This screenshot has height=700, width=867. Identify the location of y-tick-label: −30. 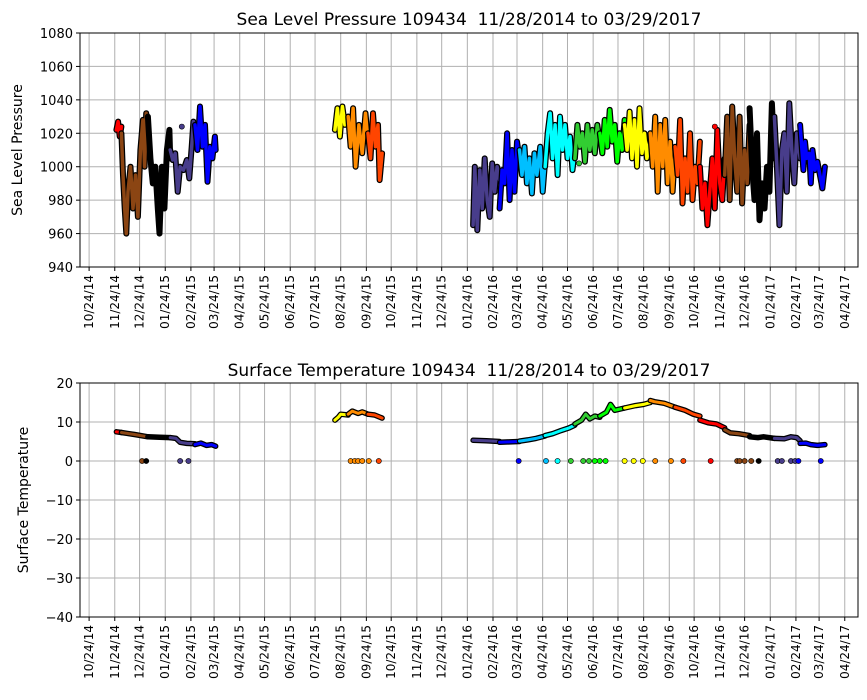
(59, 579).